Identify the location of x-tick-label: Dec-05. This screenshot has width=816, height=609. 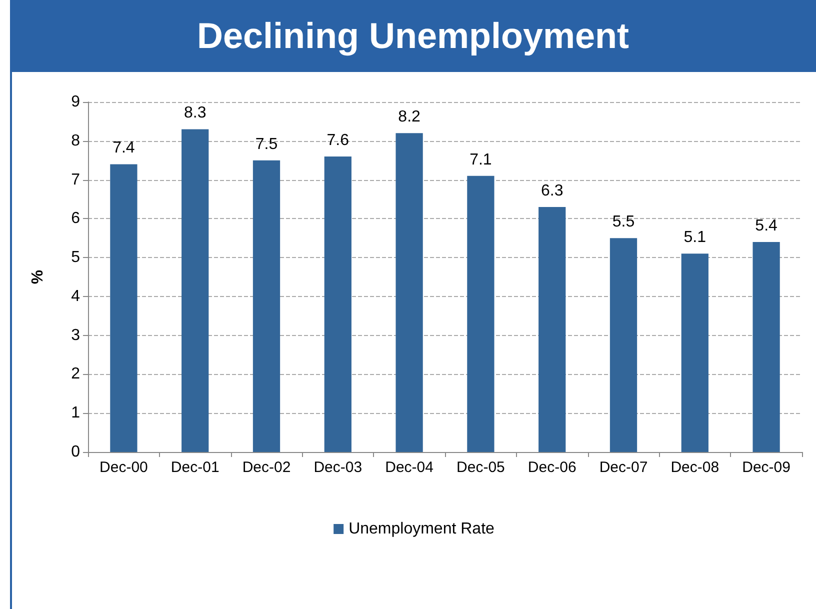
(480, 467).